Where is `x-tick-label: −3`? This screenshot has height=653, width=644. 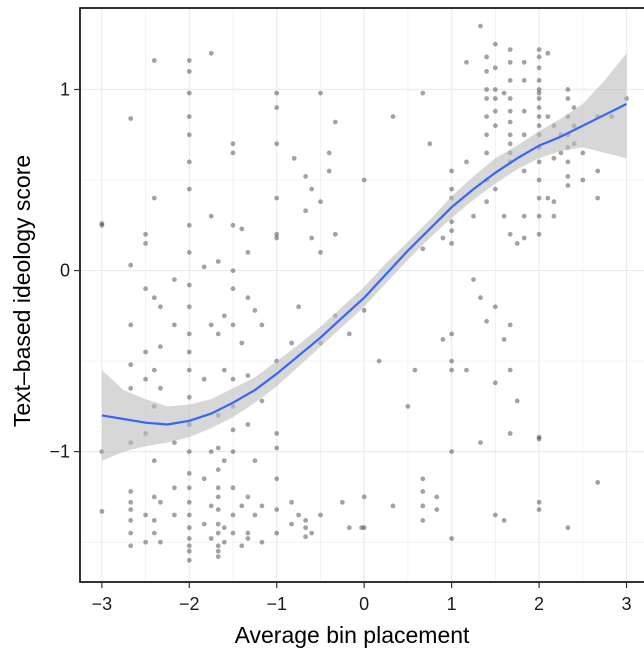
x-tick-label: −3 is located at coordinates (102, 604).